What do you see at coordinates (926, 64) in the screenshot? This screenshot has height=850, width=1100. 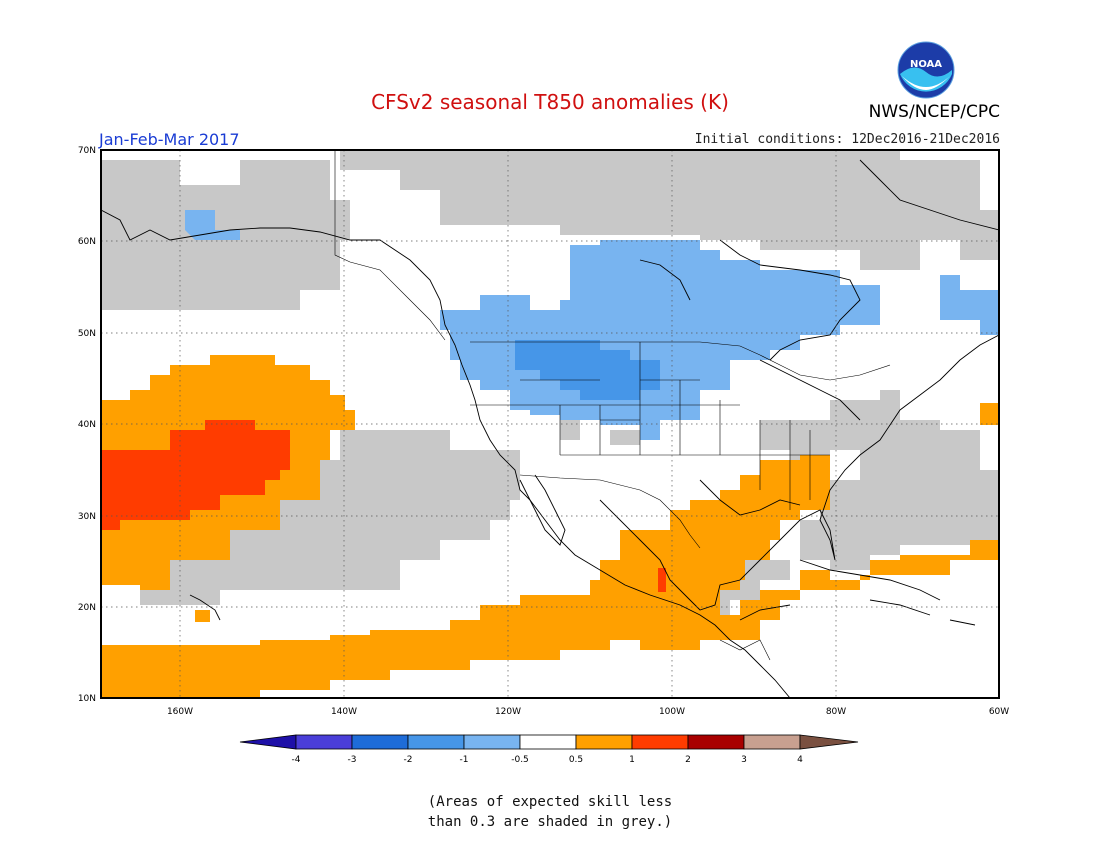 I see `svg-text: NOAA` at bounding box center [926, 64].